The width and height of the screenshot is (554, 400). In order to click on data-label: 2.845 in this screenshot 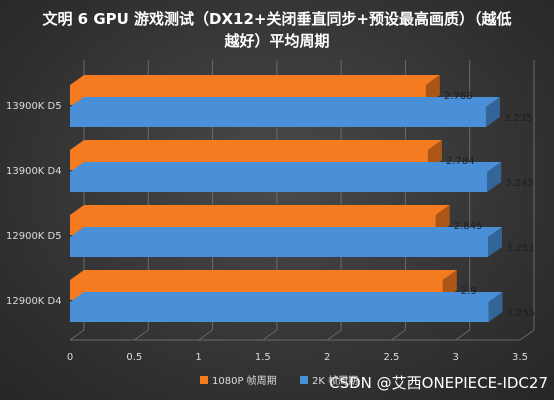, I will do `click(468, 226)`.